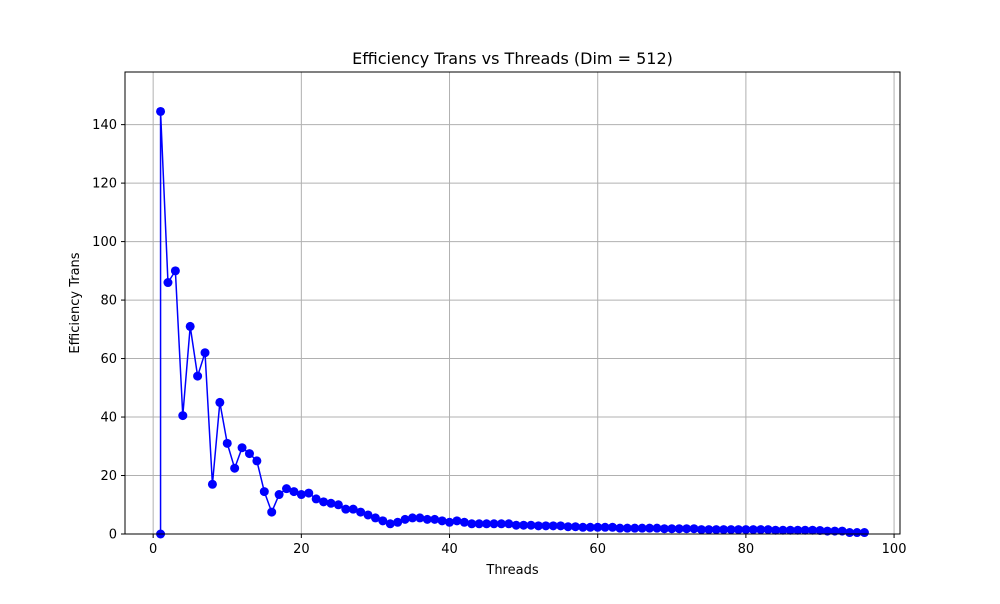 The image size is (1000, 604). I want to click on y-tick-label: 80, so click(108, 301).